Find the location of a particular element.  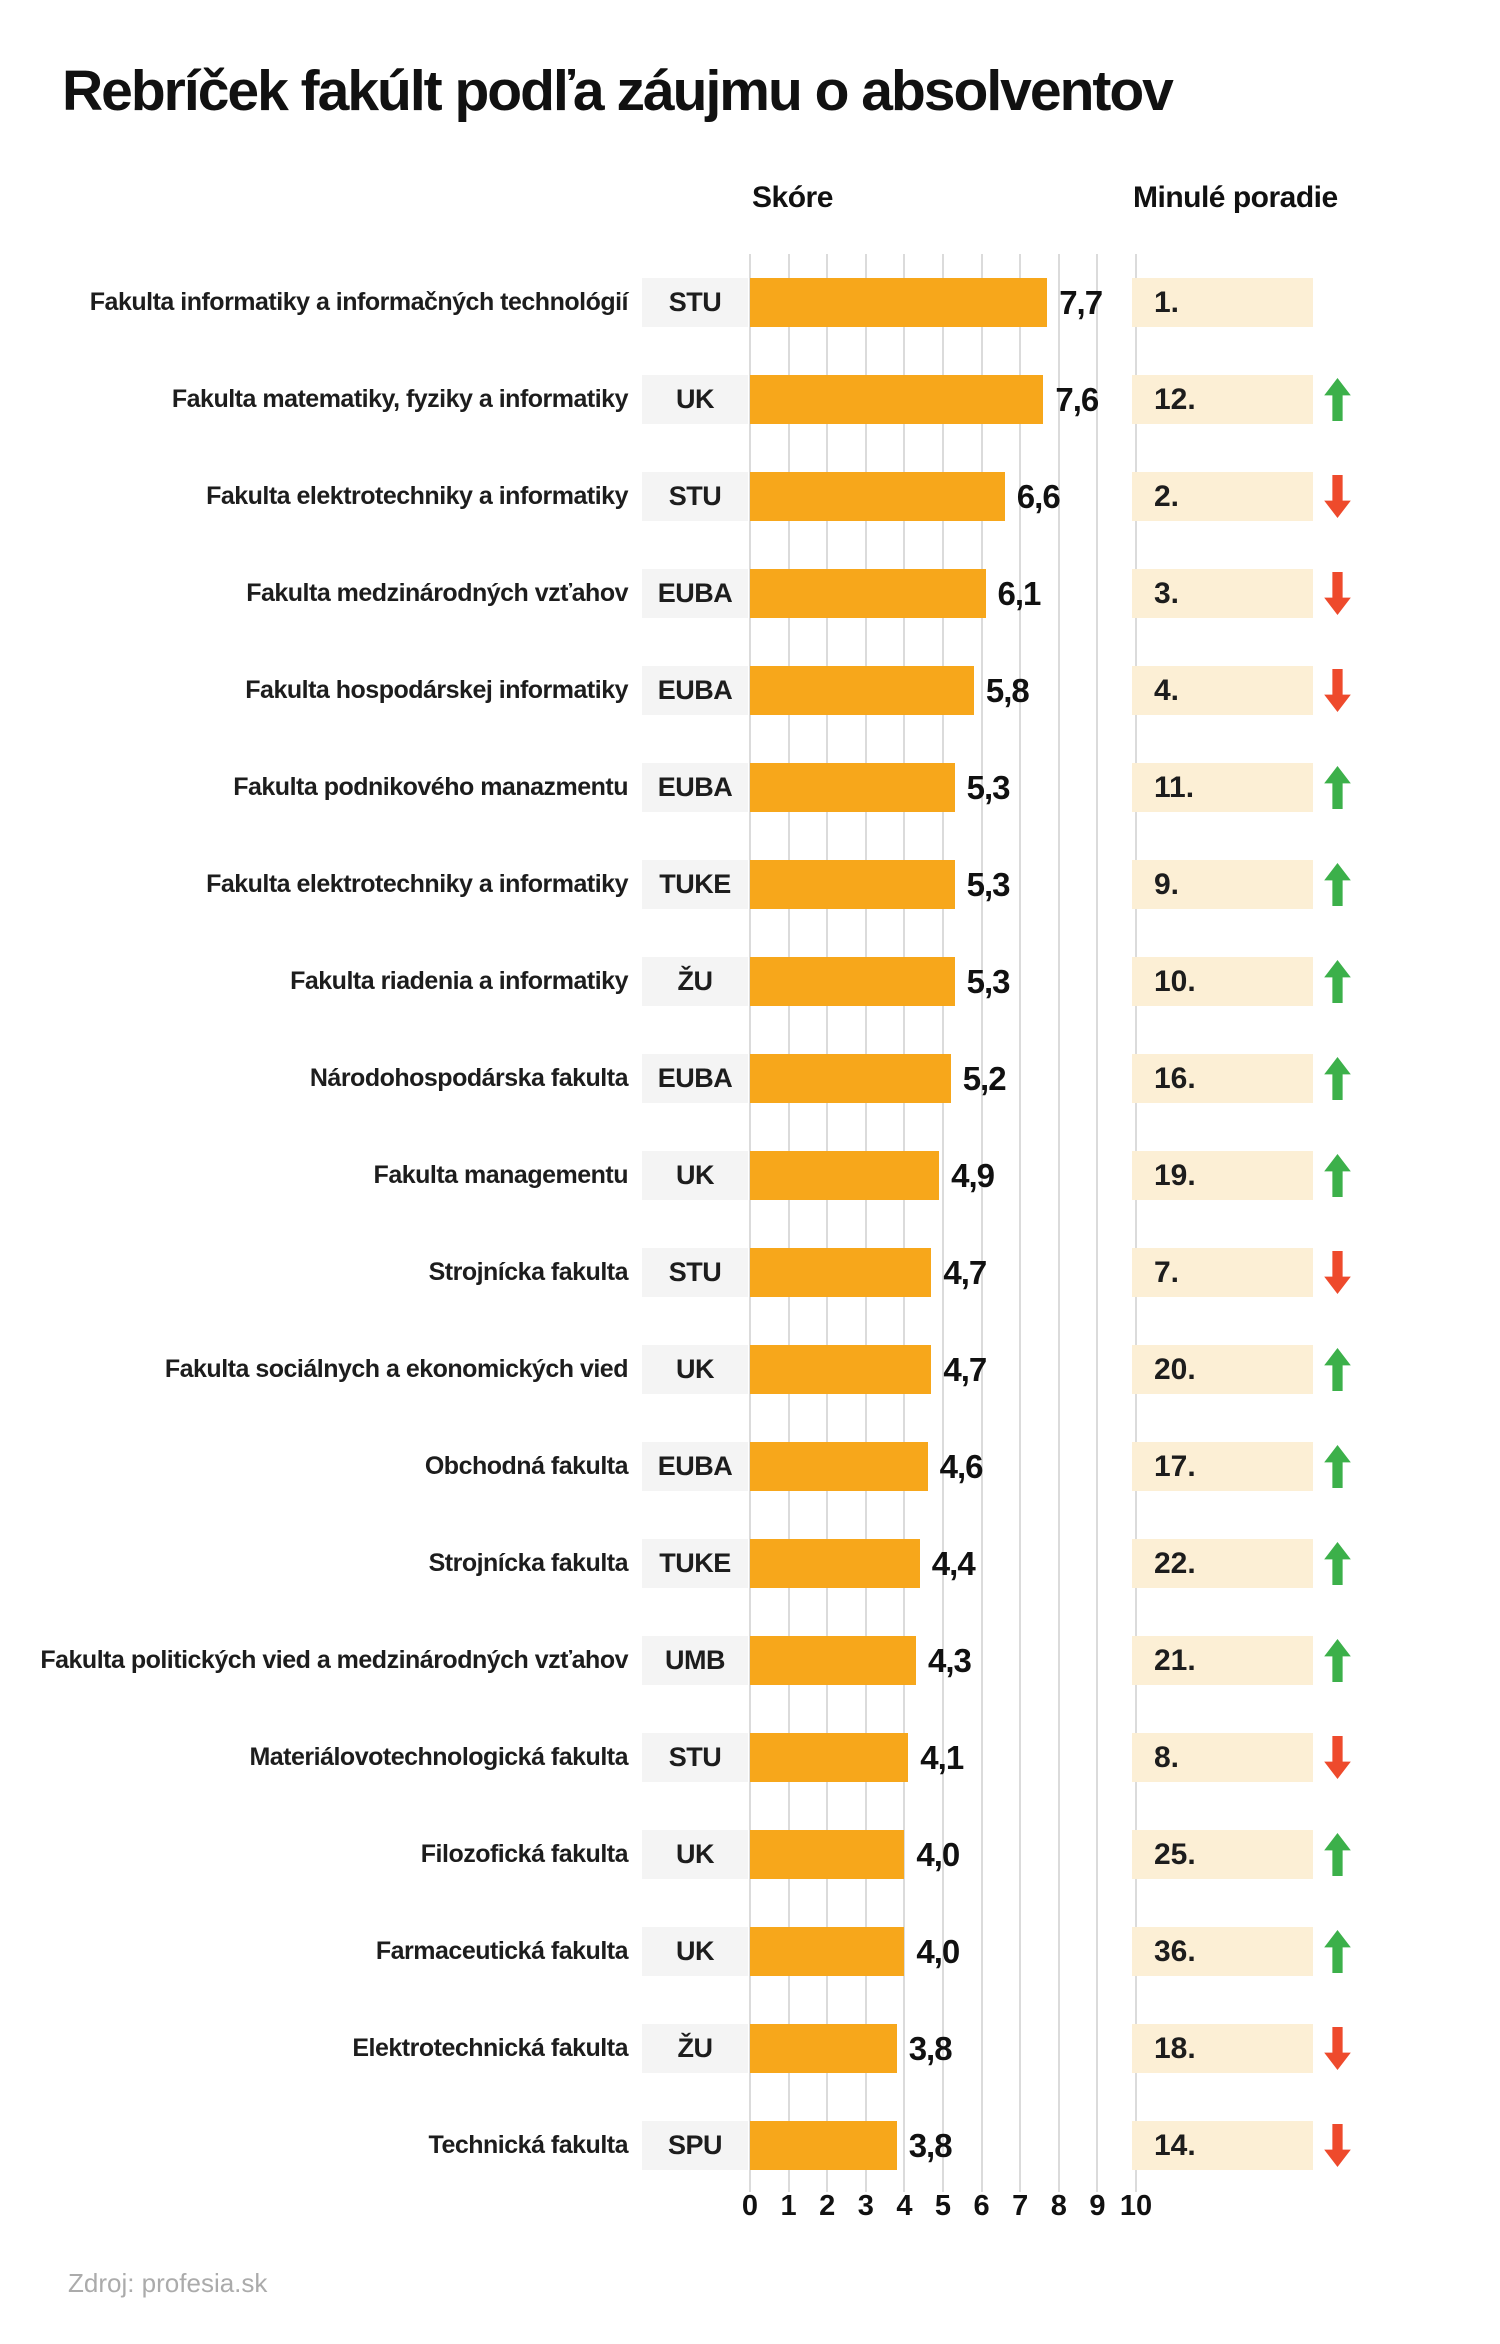

axis-tick-label: 0 is located at coordinates (750, 2206).